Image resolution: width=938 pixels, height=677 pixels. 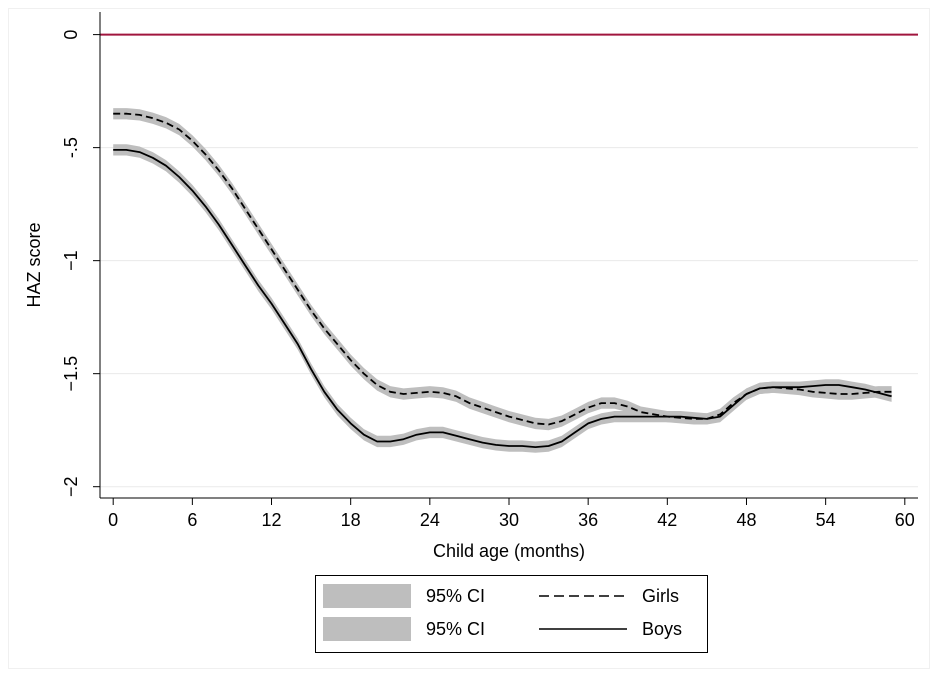 What do you see at coordinates (662, 629) in the screenshot?
I see `legend-label-3: Boys` at bounding box center [662, 629].